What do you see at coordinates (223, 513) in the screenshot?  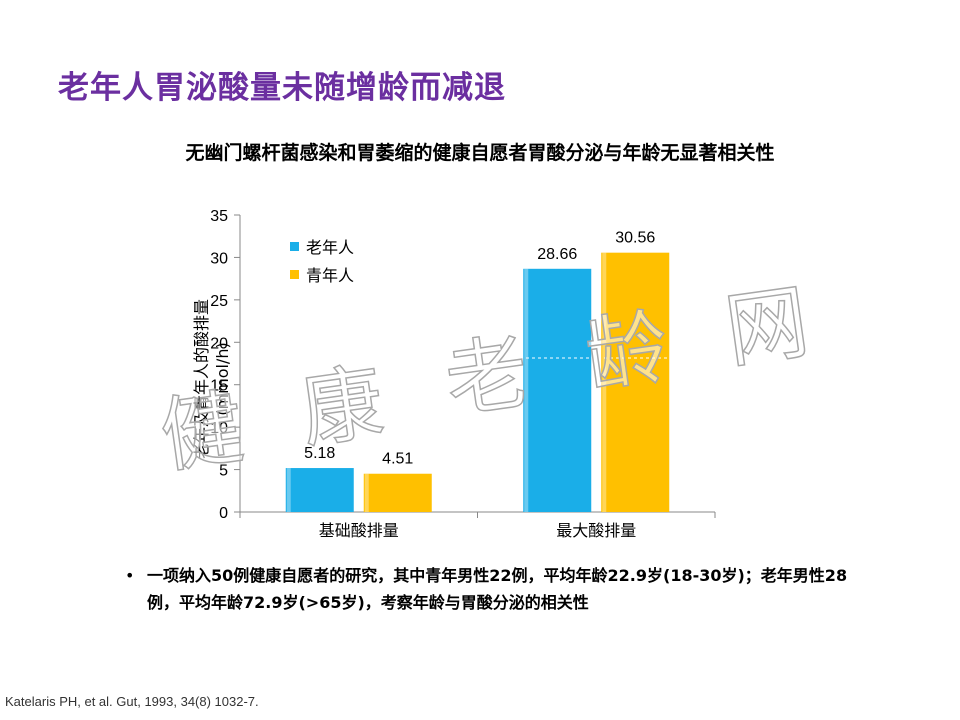 I see `y-tick-label: 0` at bounding box center [223, 513].